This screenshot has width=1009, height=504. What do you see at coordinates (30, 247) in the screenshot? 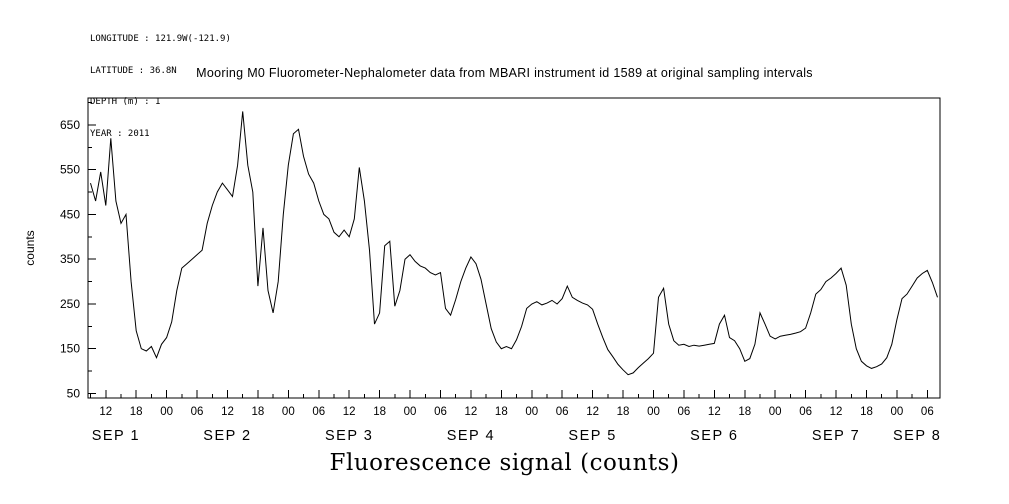
I see `y-axis-title: counts` at bounding box center [30, 247].